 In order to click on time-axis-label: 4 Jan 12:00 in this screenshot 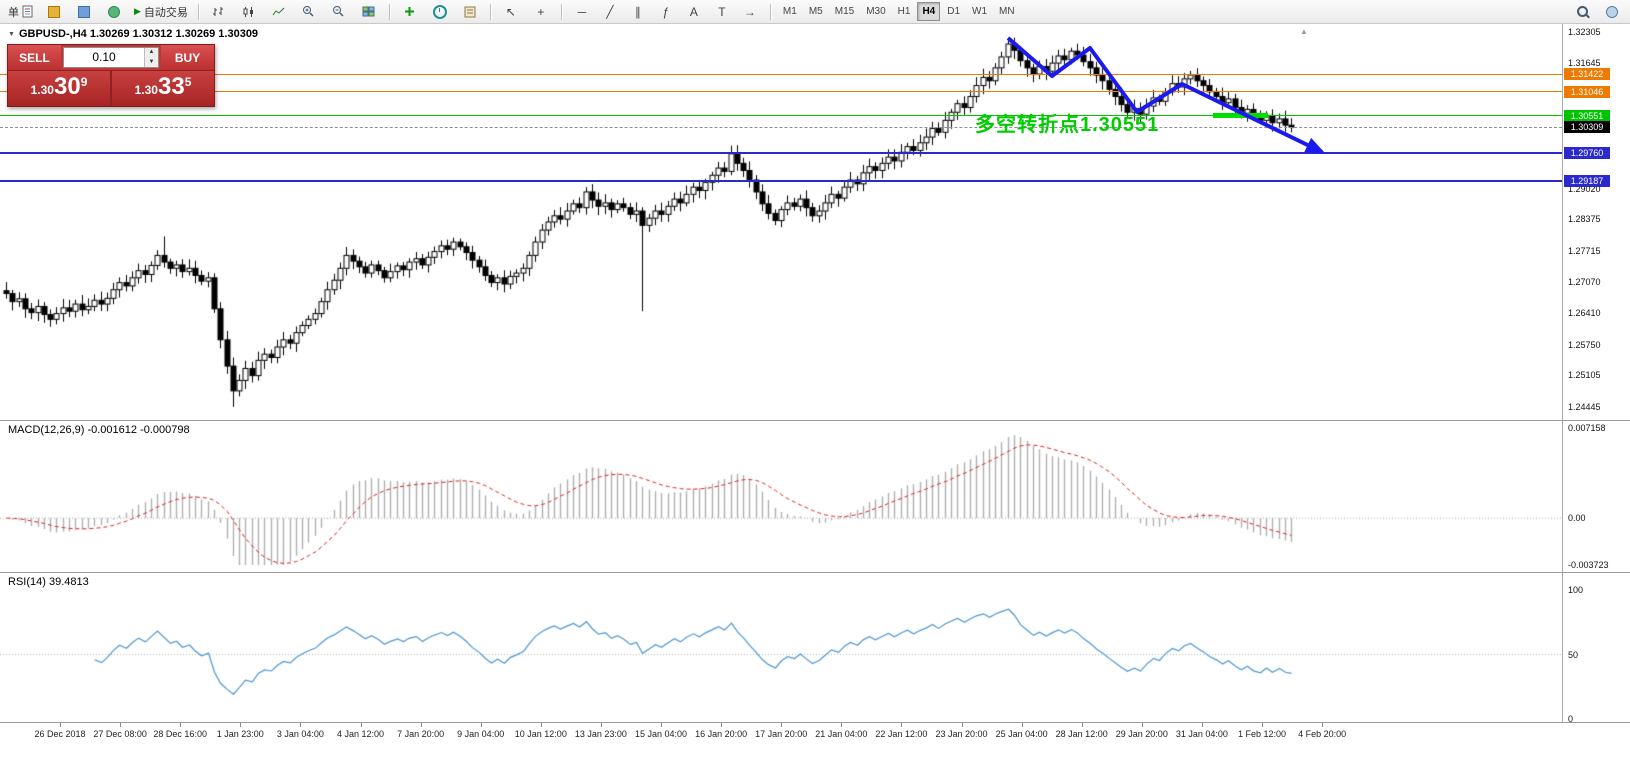, I will do `click(360, 734)`.